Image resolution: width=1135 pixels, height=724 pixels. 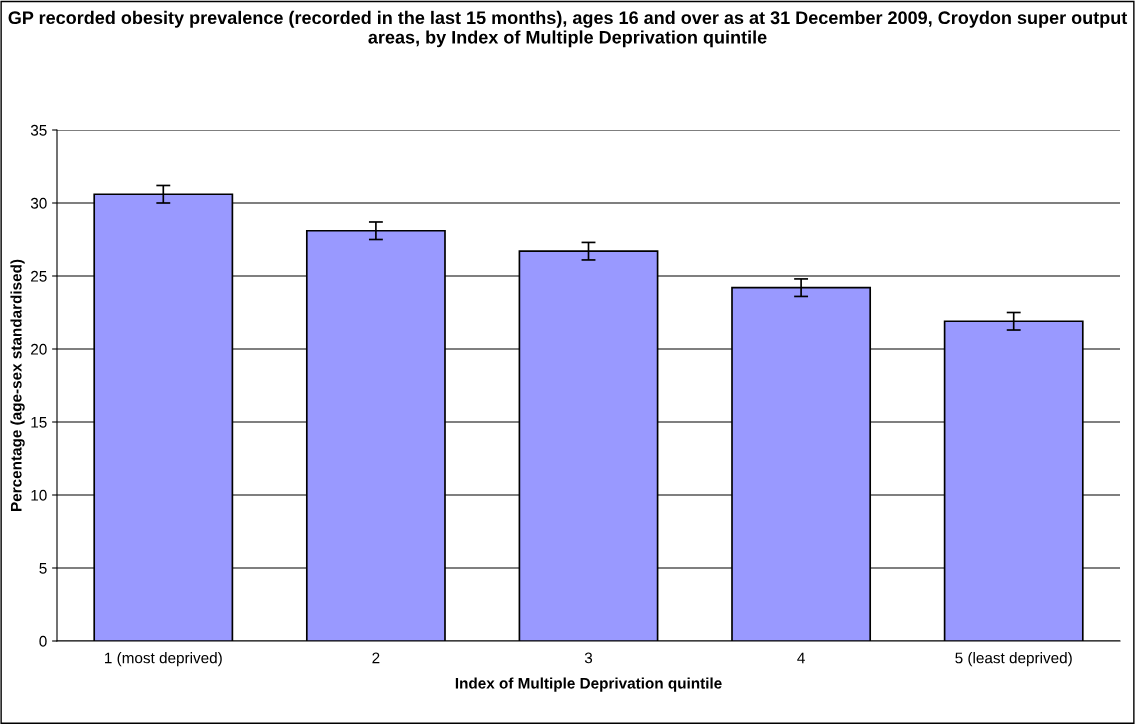 I want to click on x-axis-title: Index of Multiple Deprivation quintile, so click(x=588, y=684).